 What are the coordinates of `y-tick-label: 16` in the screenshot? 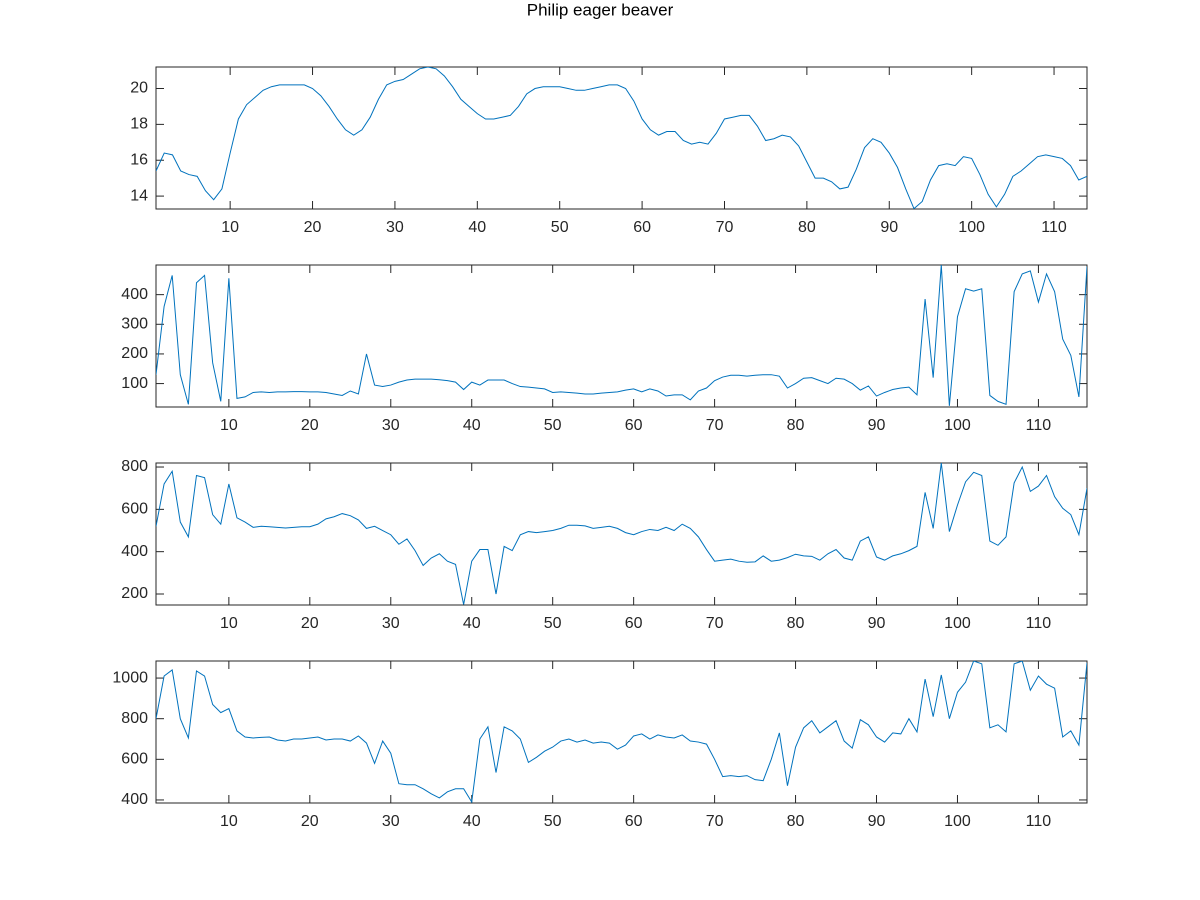 It's located at (139, 159).